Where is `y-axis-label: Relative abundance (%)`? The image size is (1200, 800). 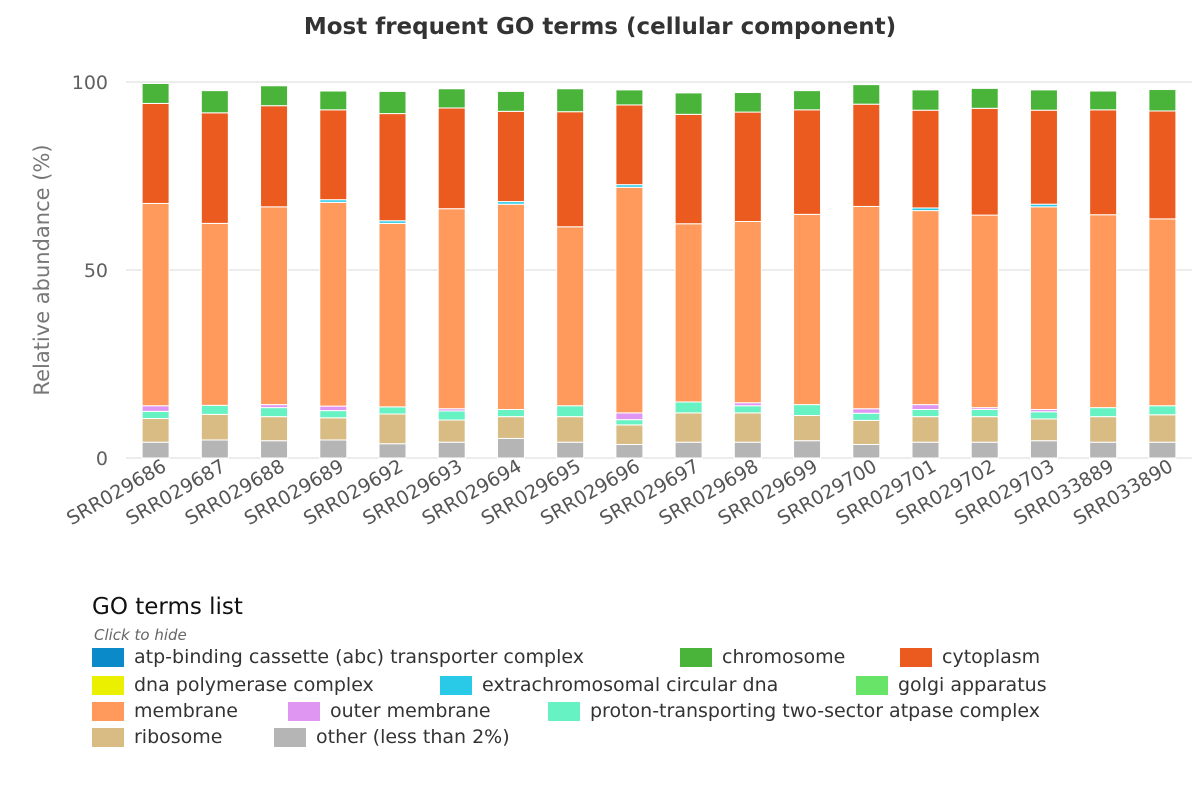 y-axis-label: Relative abundance (%) is located at coordinates (42, 269).